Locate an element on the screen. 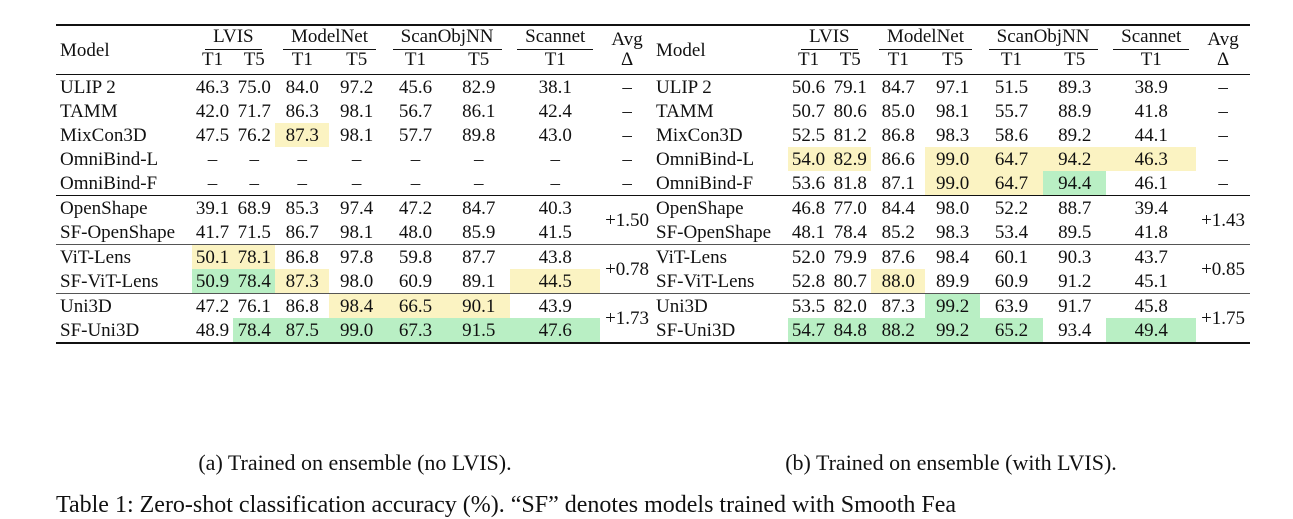 The width and height of the screenshot is (1293, 519). metric-cell: 97.4 is located at coordinates (357, 208).